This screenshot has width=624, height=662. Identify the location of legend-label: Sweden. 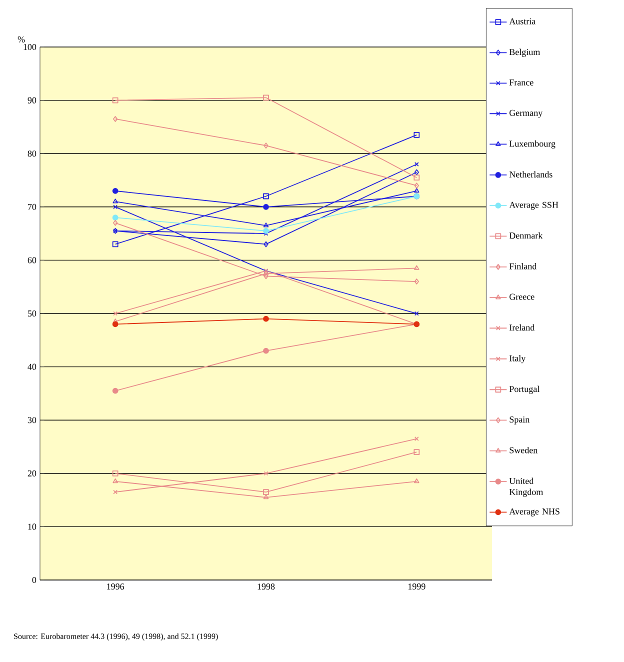
(524, 450).